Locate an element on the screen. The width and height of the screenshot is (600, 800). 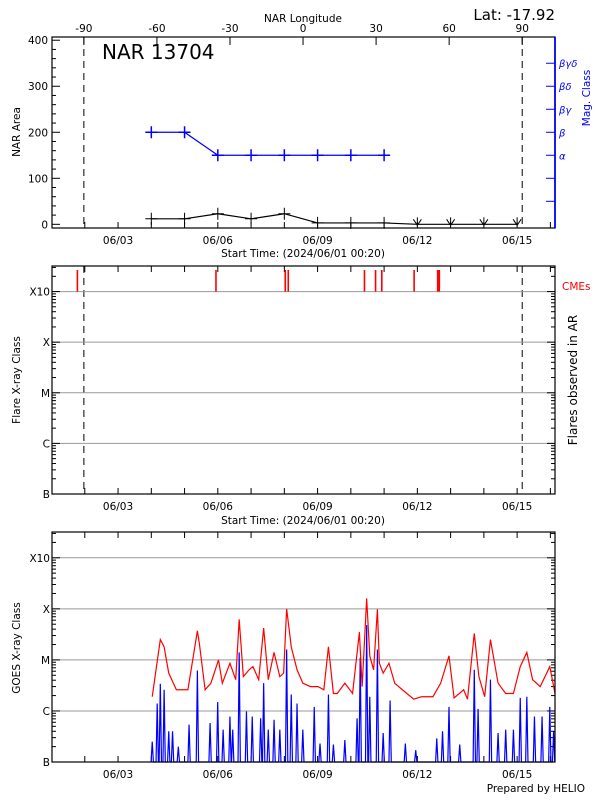
goes-long-channel-line is located at coordinates (353, 649).